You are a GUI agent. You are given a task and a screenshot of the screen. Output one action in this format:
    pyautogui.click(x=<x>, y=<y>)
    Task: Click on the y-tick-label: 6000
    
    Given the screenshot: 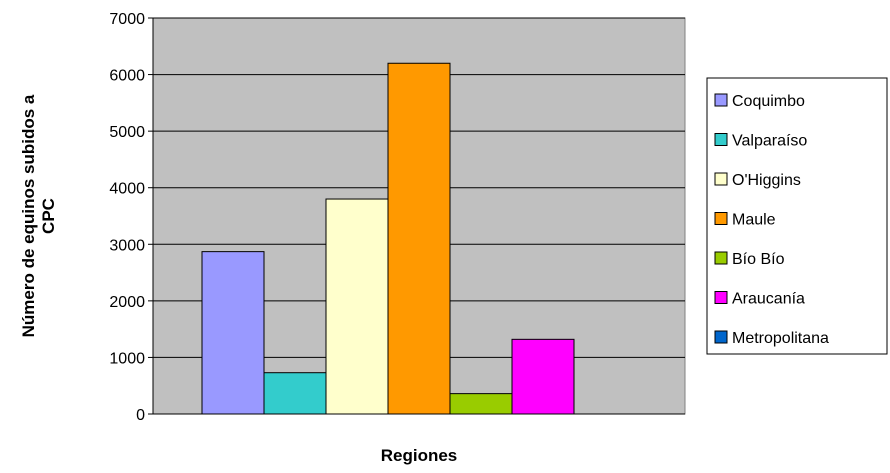 What is the action you would take?
    pyautogui.click(x=127, y=76)
    